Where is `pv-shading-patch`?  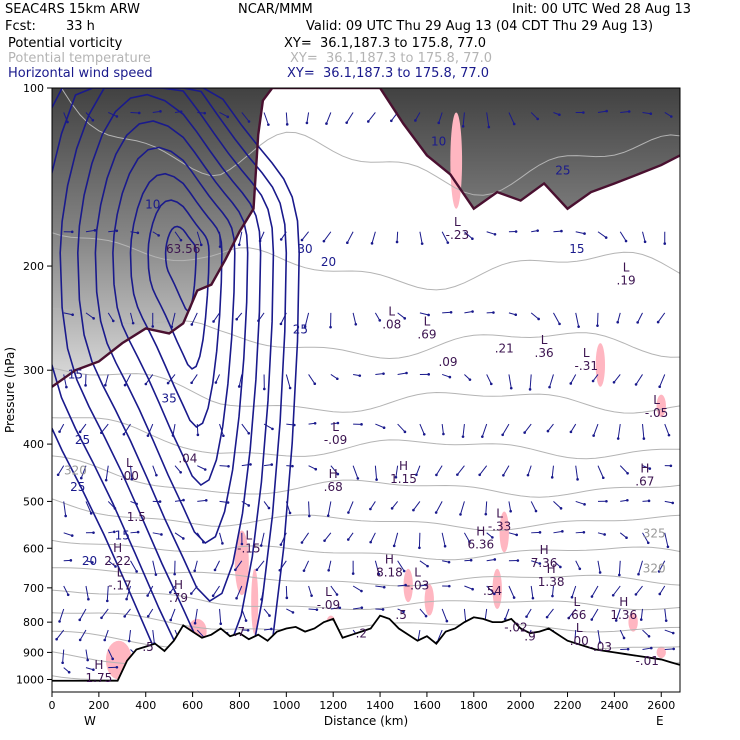
pv-shading-patch is located at coordinates (504, 532).